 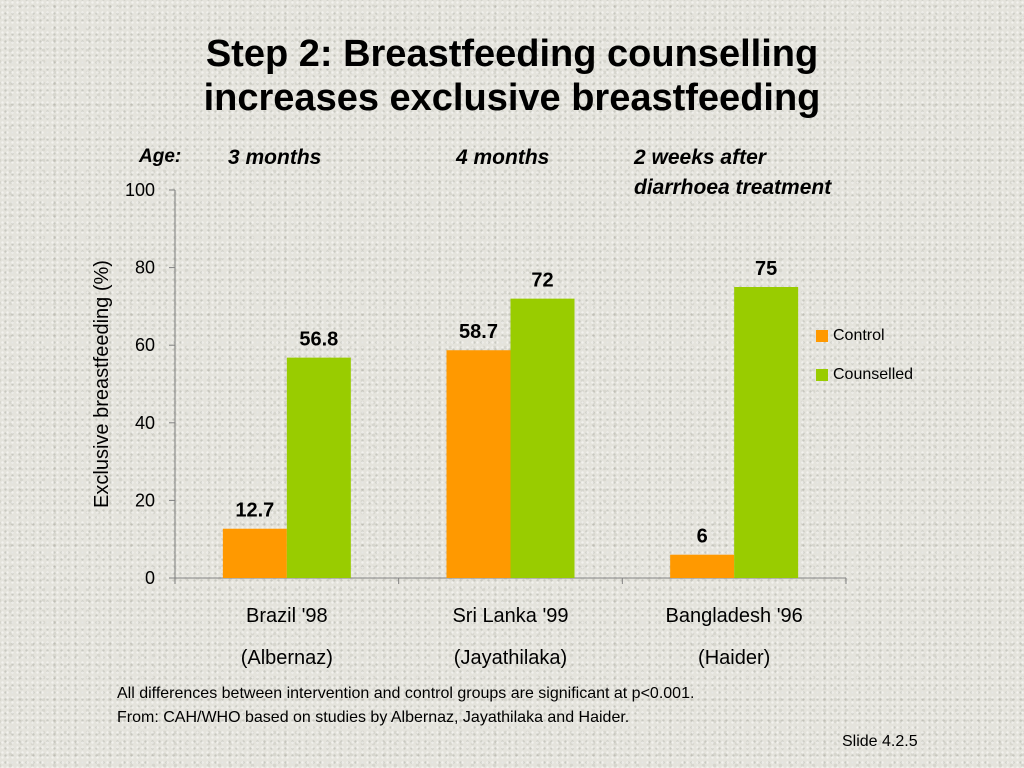 I want to click on data-label: 75, so click(x=766, y=269).